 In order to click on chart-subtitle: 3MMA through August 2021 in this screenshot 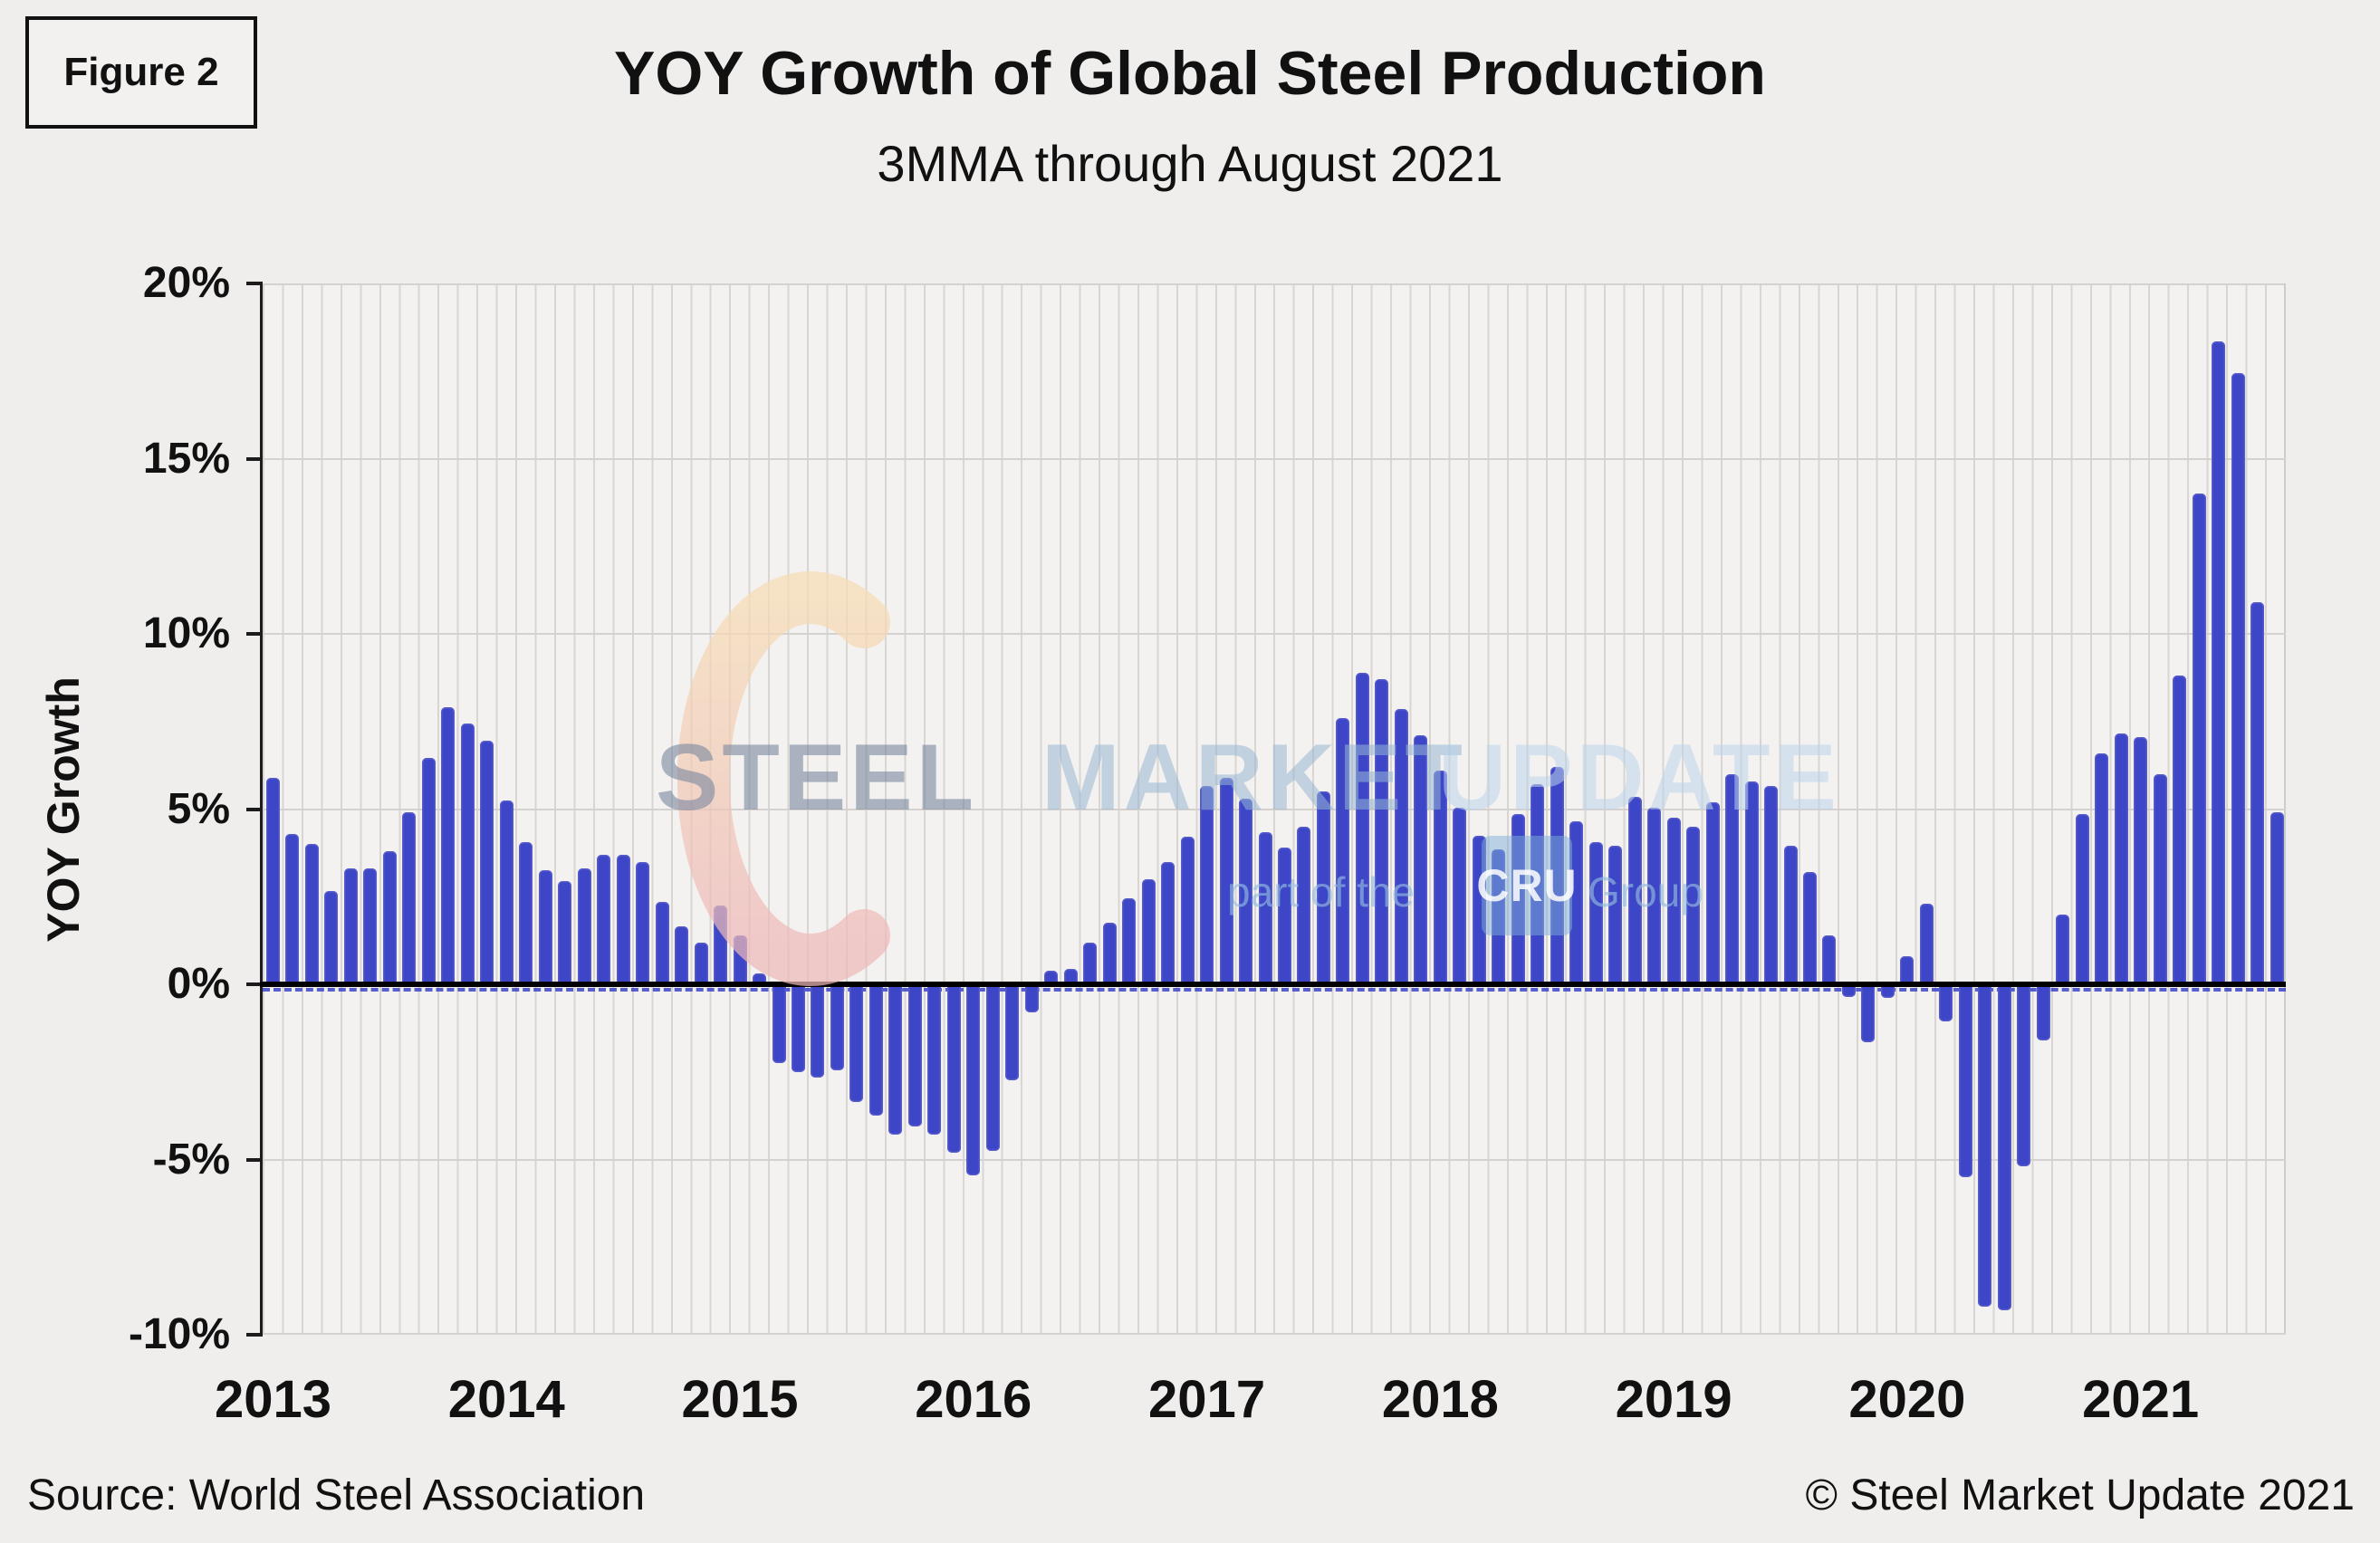, I will do `click(1190, 163)`.